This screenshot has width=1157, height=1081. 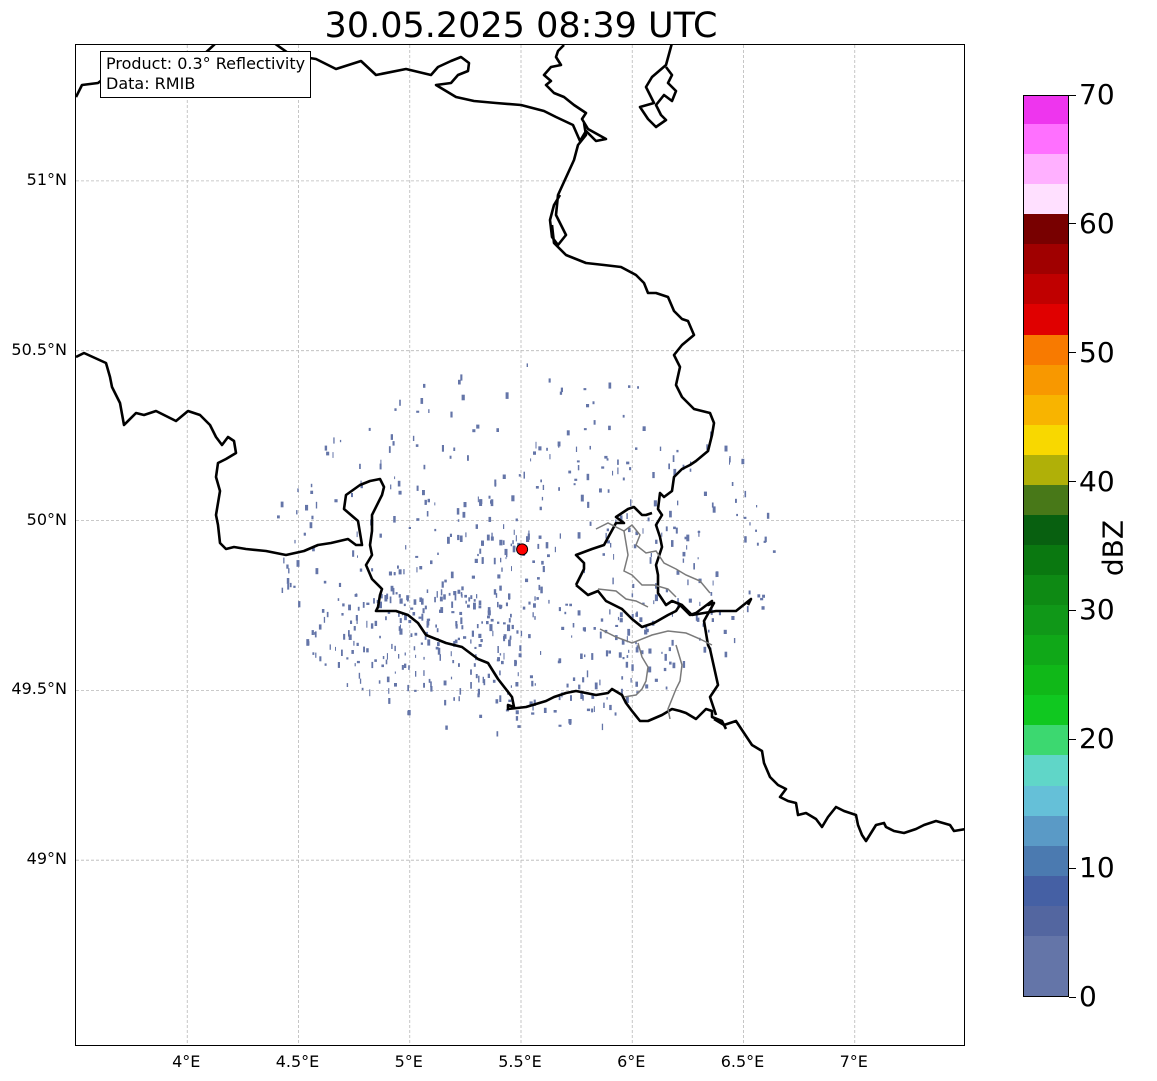 What do you see at coordinates (650, 331) in the screenshot?
I see `border-belgium-germany` at bounding box center [650, 331].